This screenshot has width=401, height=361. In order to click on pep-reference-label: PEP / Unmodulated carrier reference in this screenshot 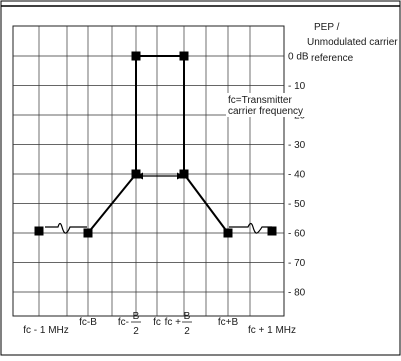, I will do `click(352, 43)`.